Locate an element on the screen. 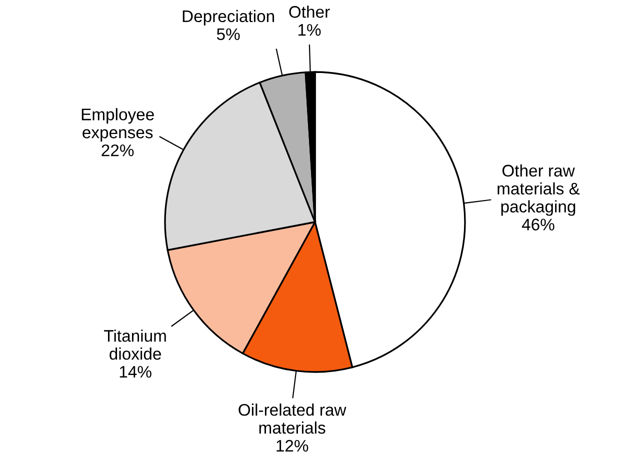  slice-label: Other is located at coordinates (309, 12).